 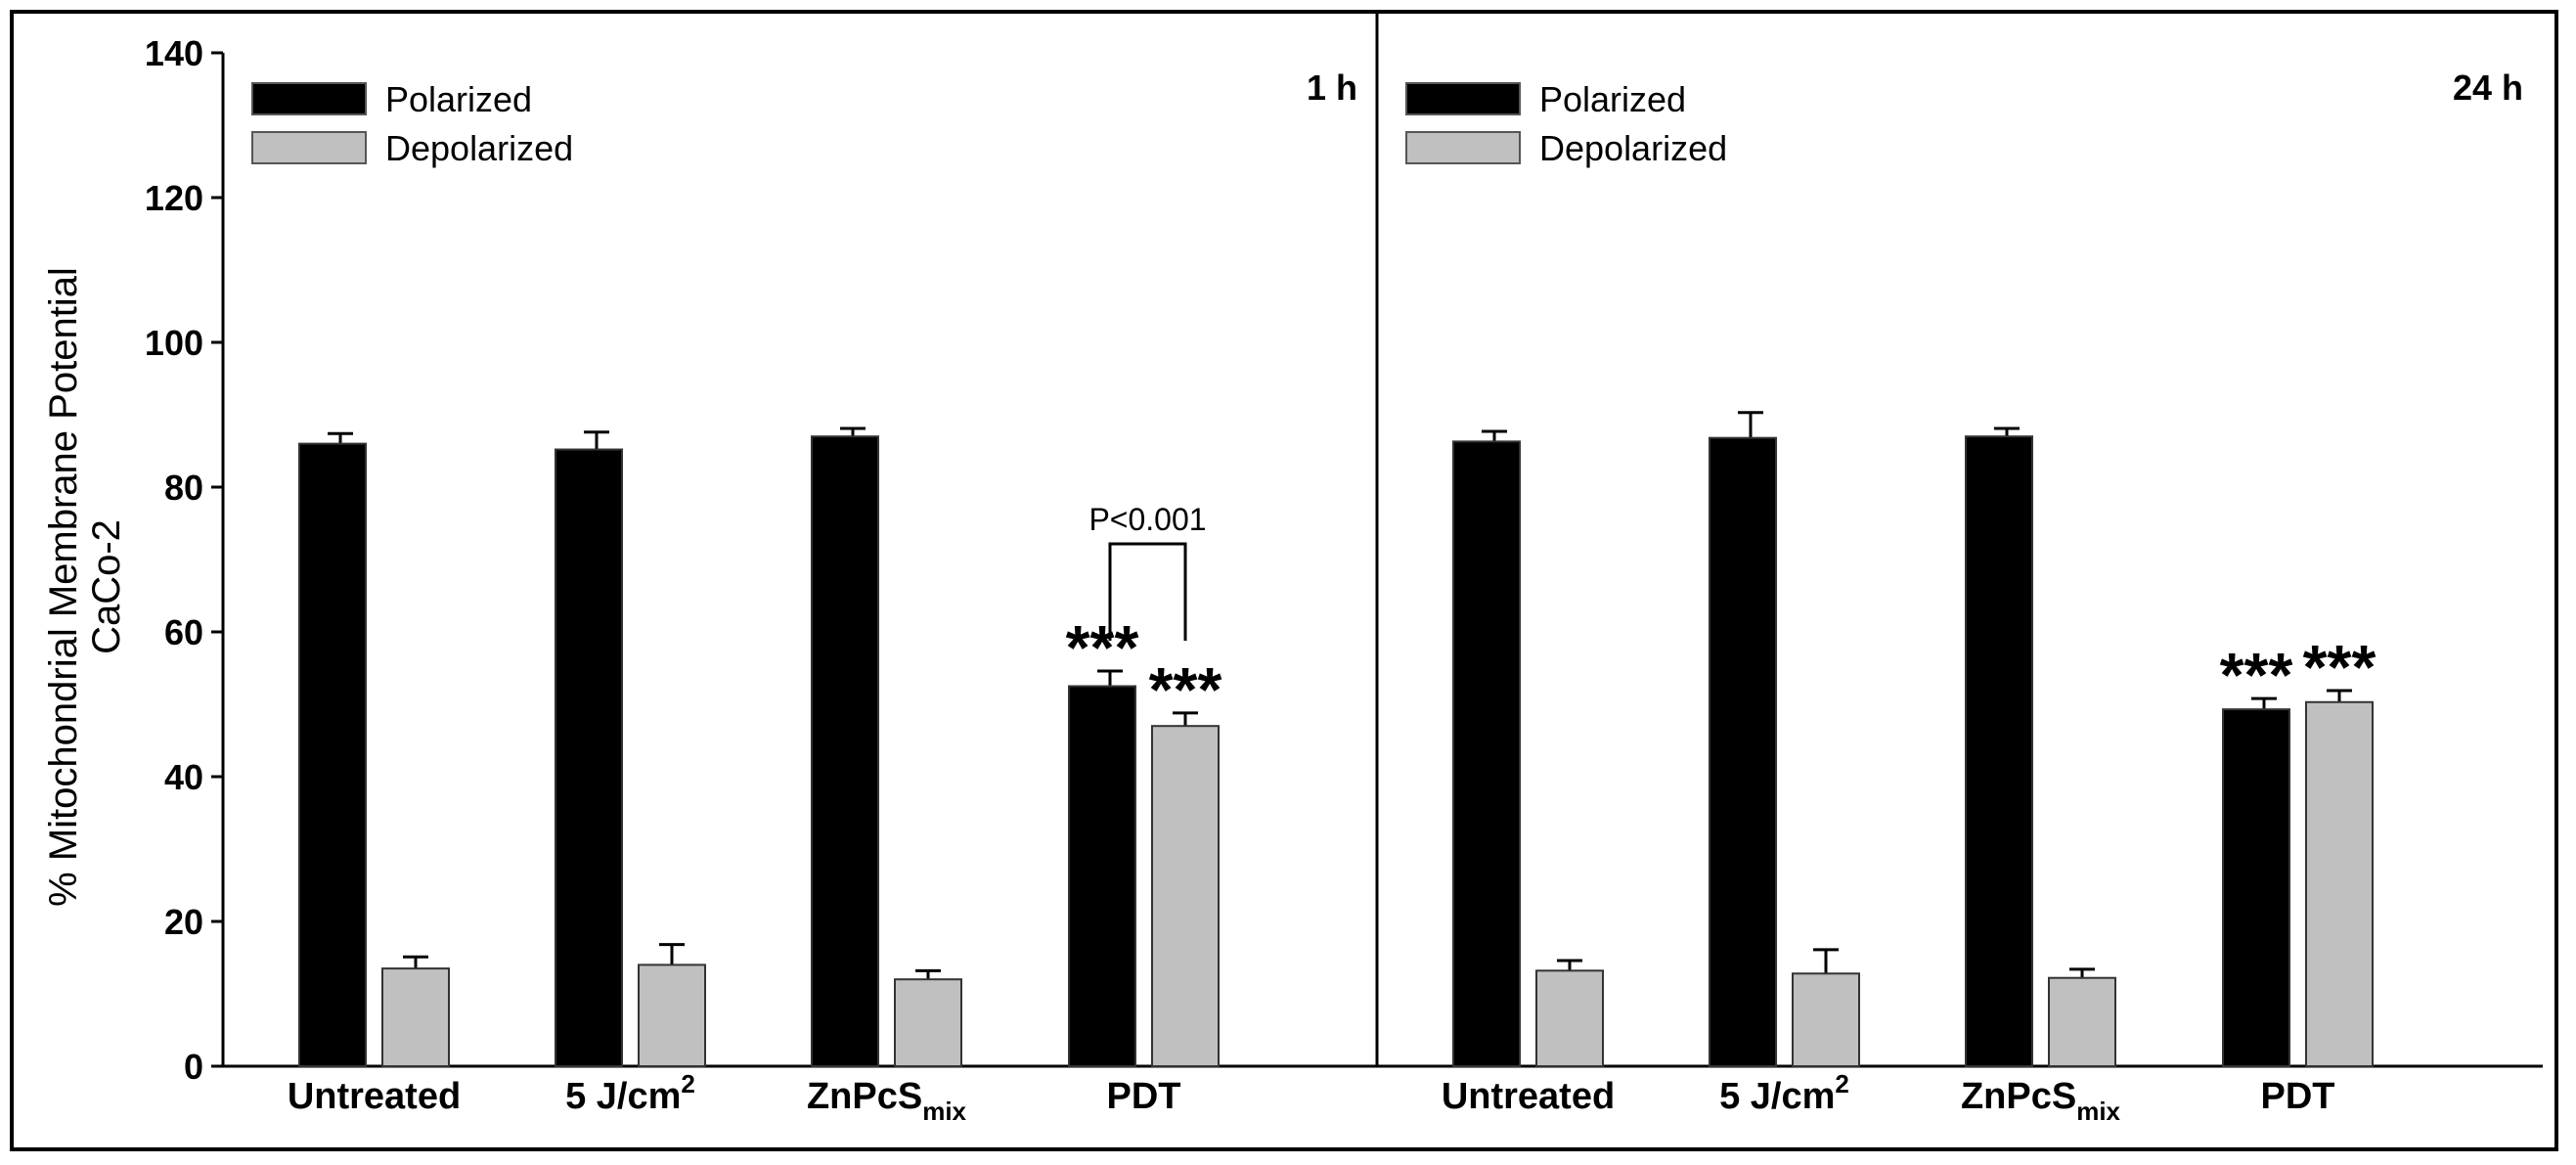 I want to click on y-axis-label-cell-line: CaCo-2, so click(x=106, y=586).